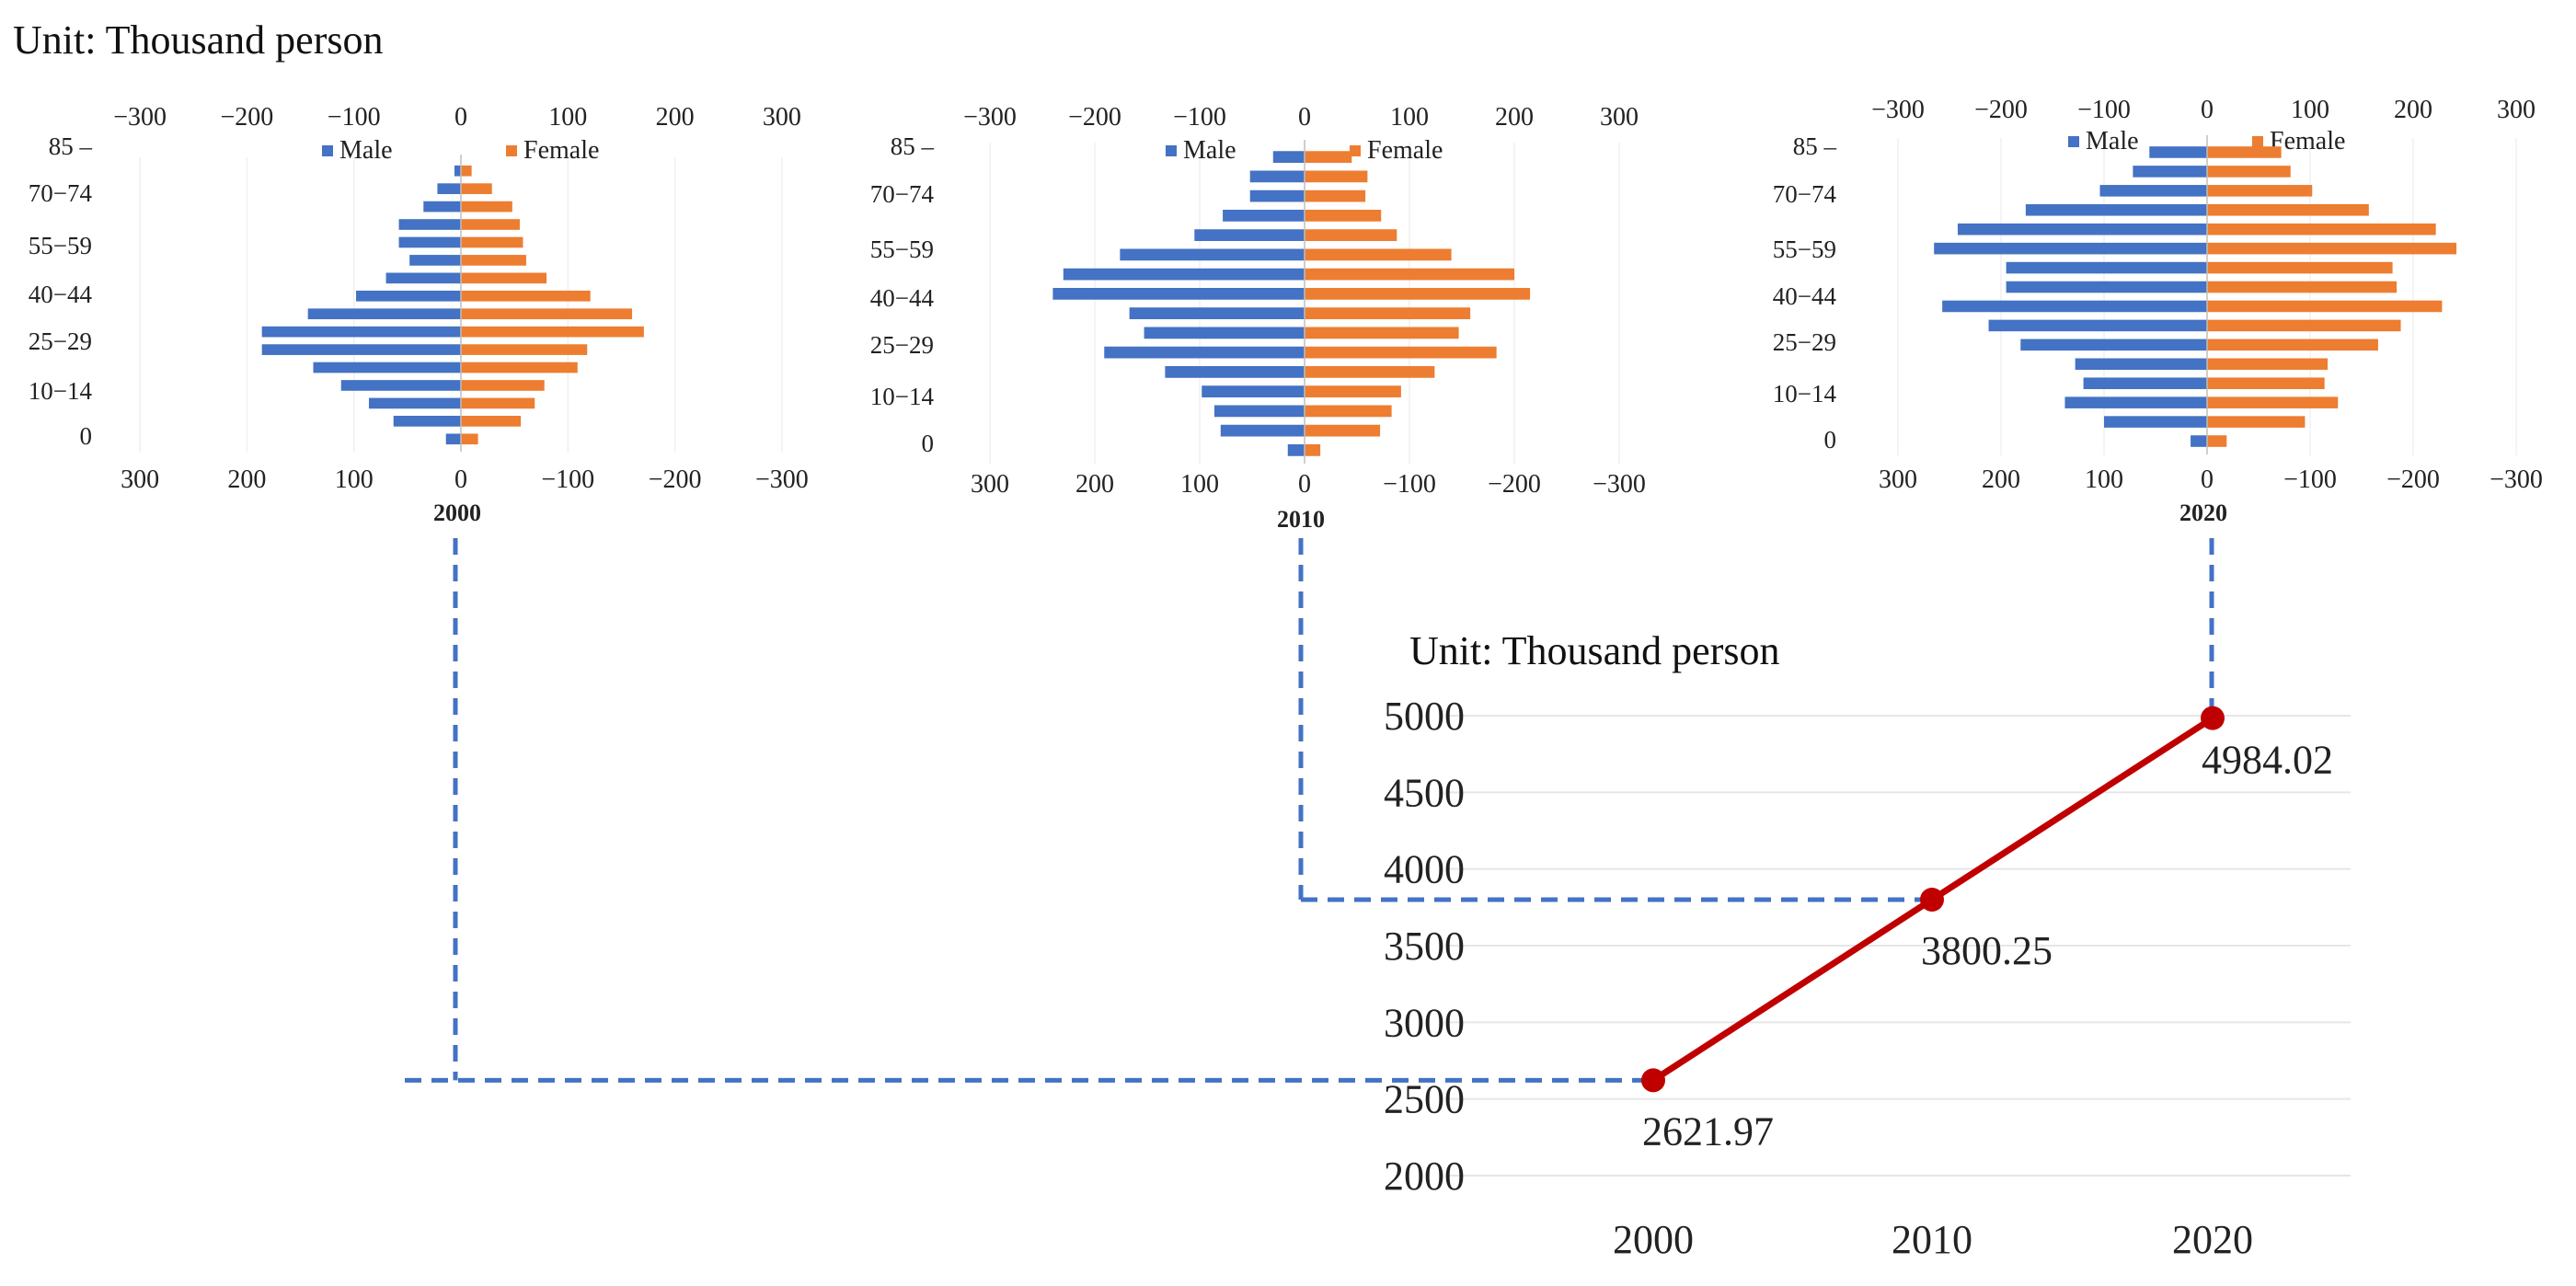 The width and height of the screenshot is (2576, 1286). I want to click on top-tick-label: −300, so click(1898, 110).